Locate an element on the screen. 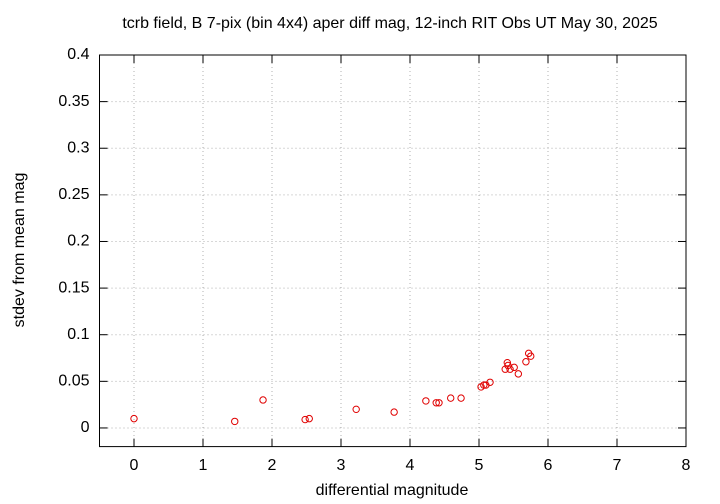 Image resolution: width=720 pixels, height=504 pixels. y-axis-label: stdev from mean mag is located at coordinates (19, 250).